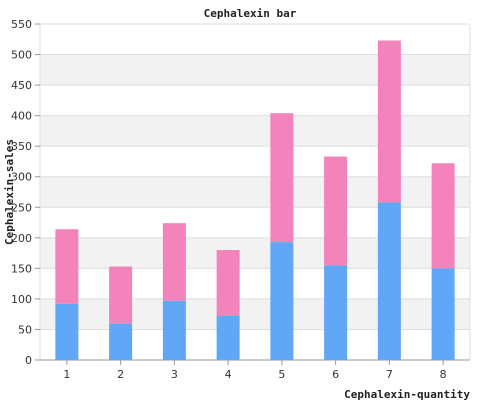 This screenshot has height=400, width=500. What do you see at coordinates (255, 370) in the screenshot?
I see `x-axis: 1 2 3 4 5 6 7 8` at bounding box center [255, 370].